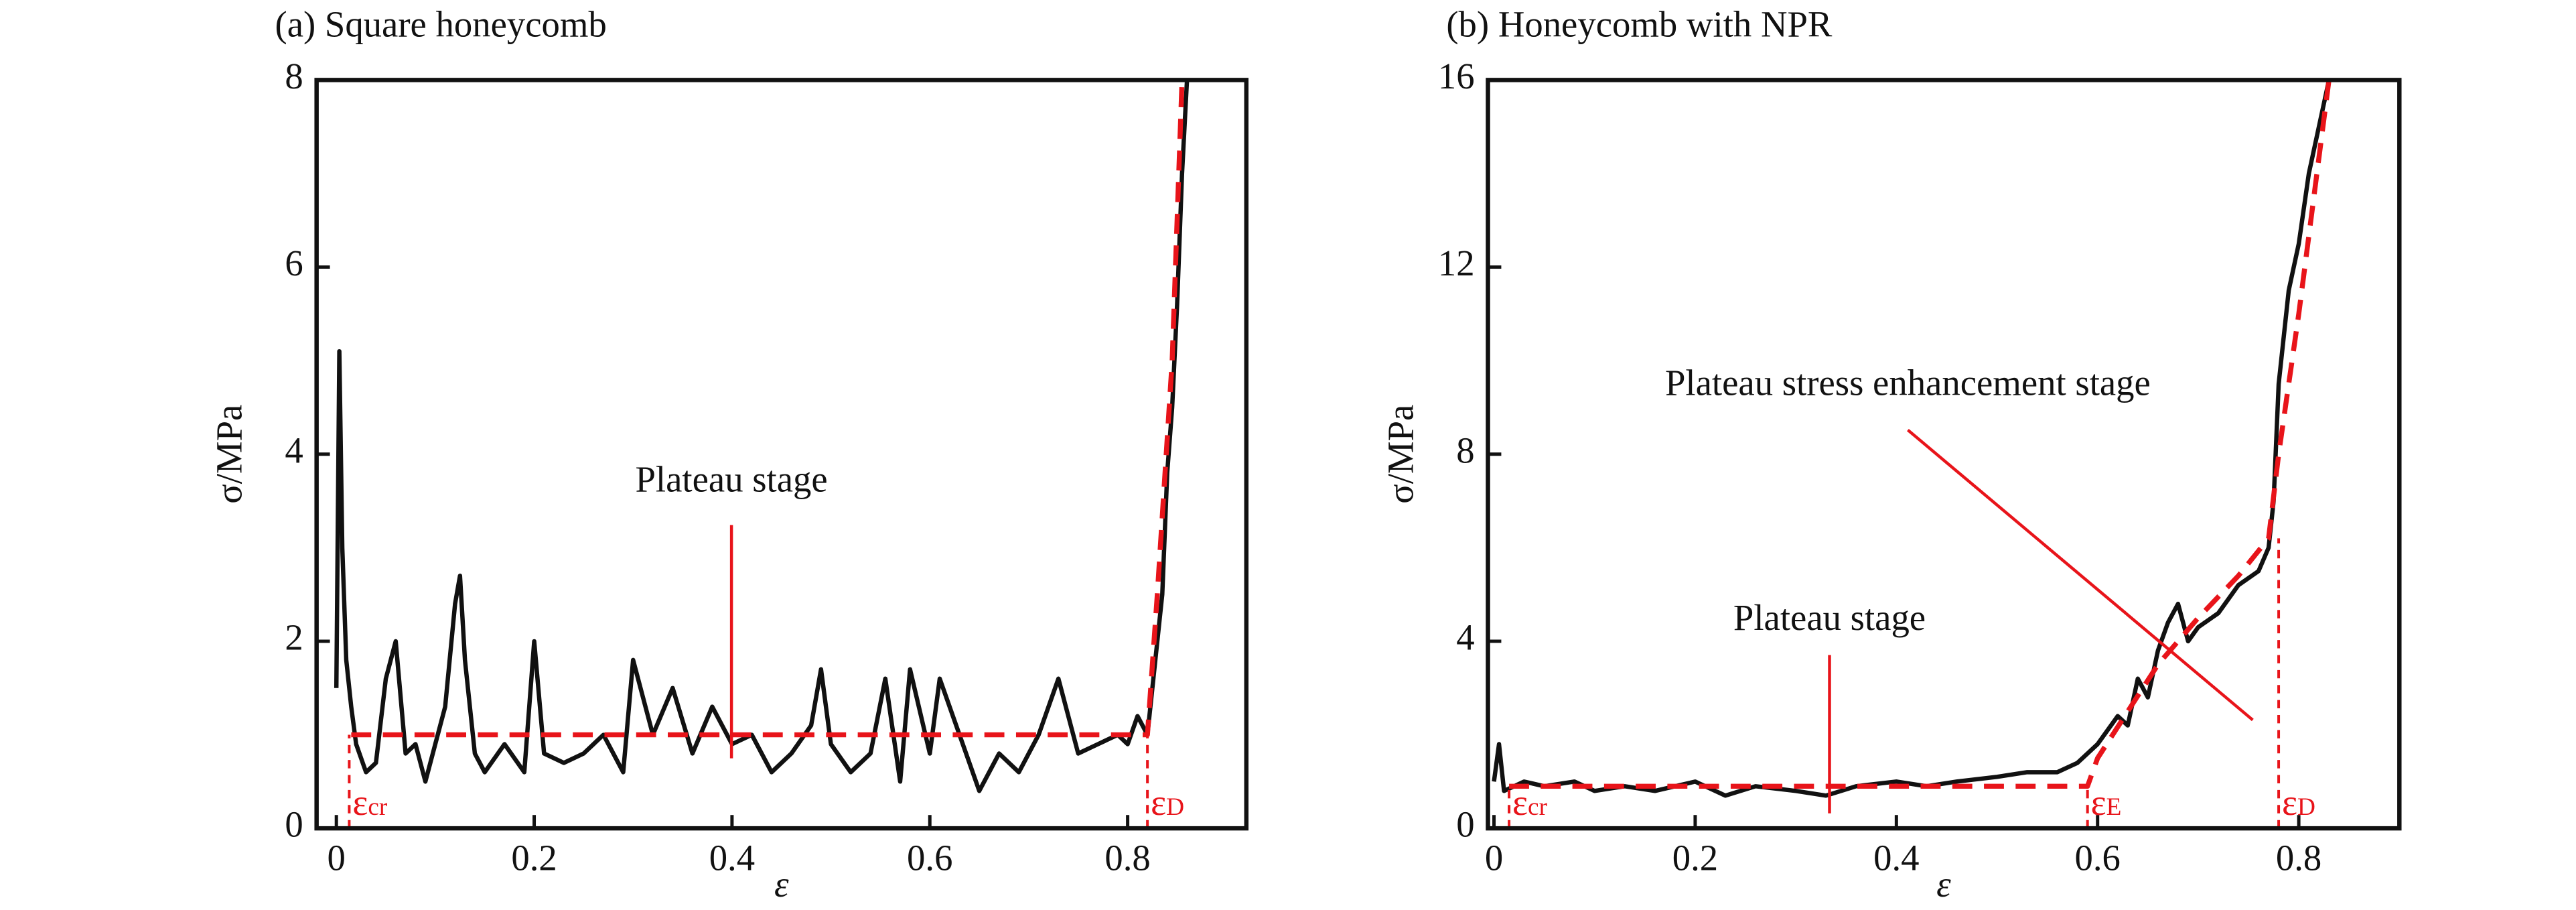  Describe the element at coordinates (2114, 807) in the screenshot. I see `marker-subscript: E` at that location.